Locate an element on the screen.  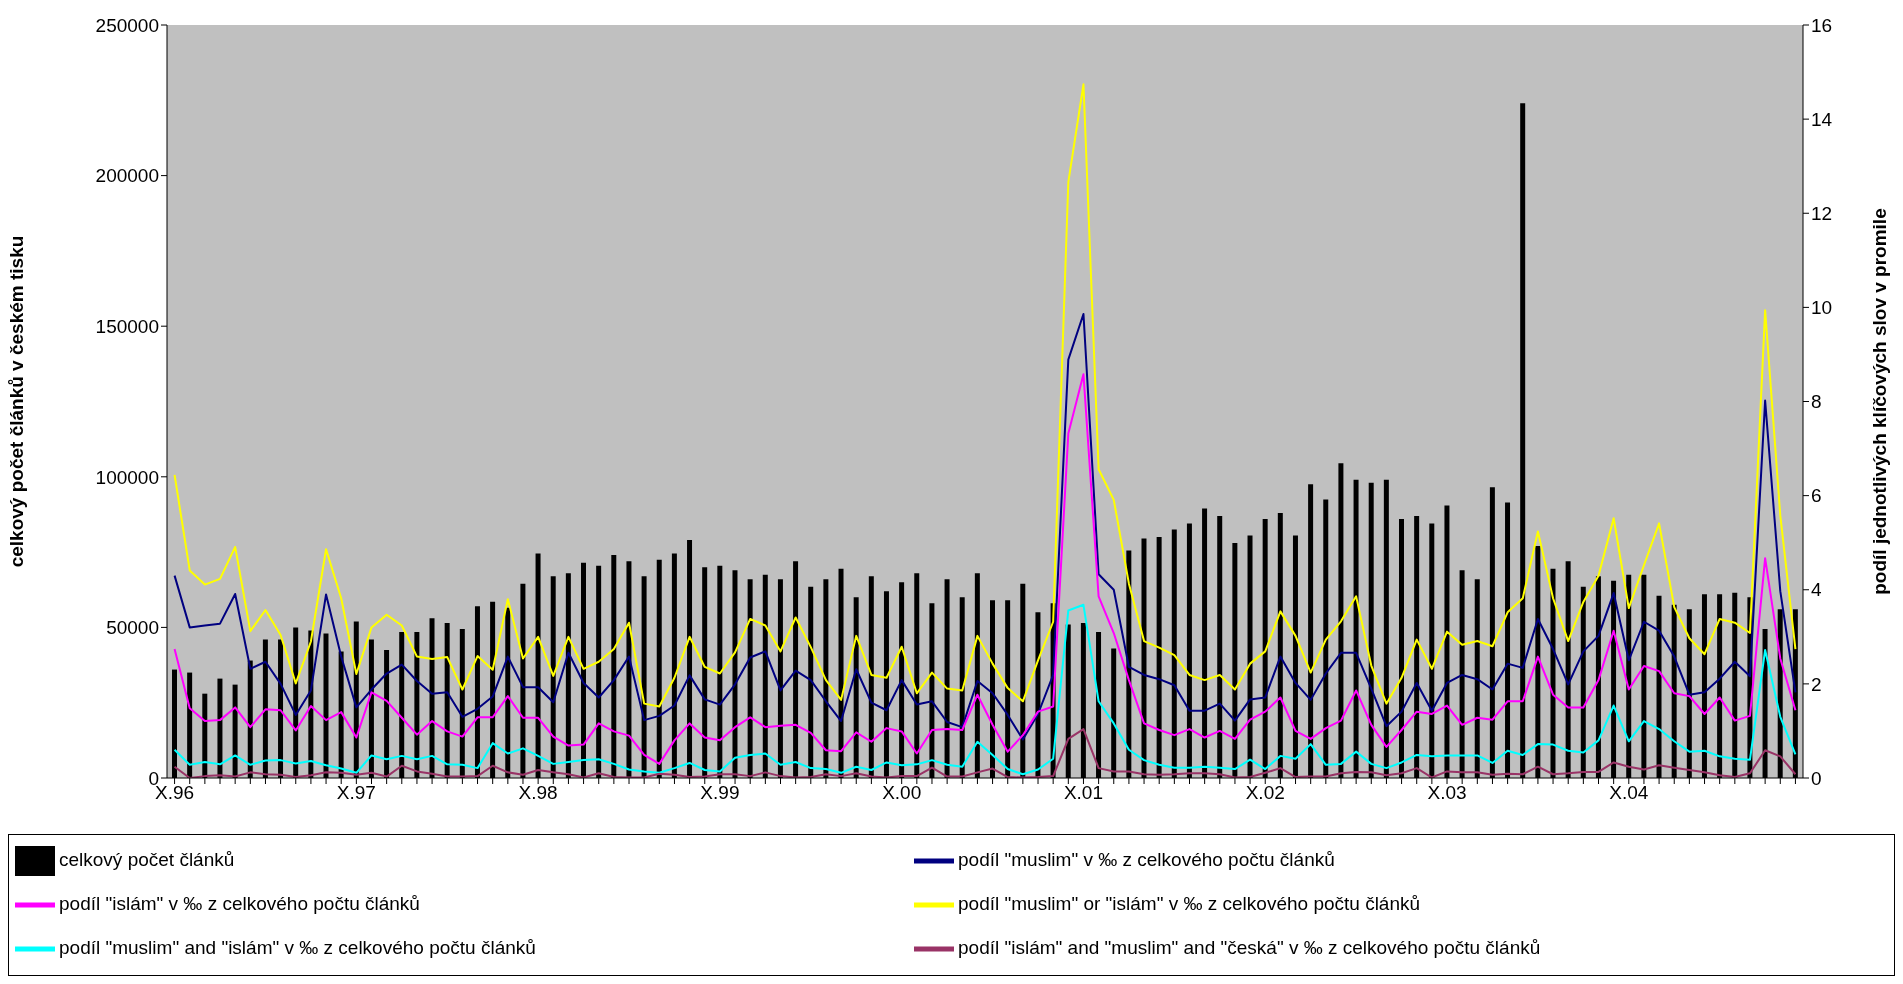
legend-label: podíl "muslim" and "islám" v ‰ z celkového počtu článků is located at coordinates (297, 948).